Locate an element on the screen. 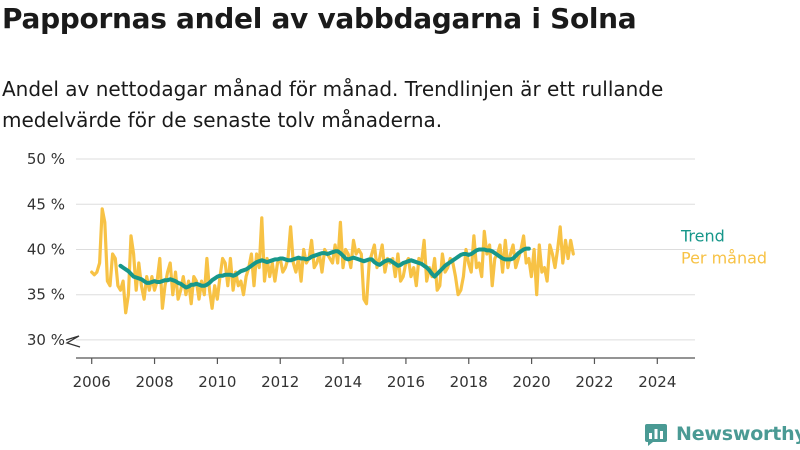  x-tick-label-2006: 2006 is located at coordinates (92, 382).